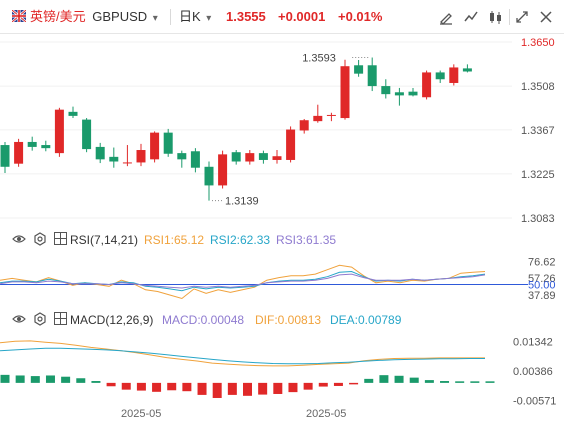 The height and width of the screenshot is (429, 564). I want to click on candle-type-button, so click(495, 17).